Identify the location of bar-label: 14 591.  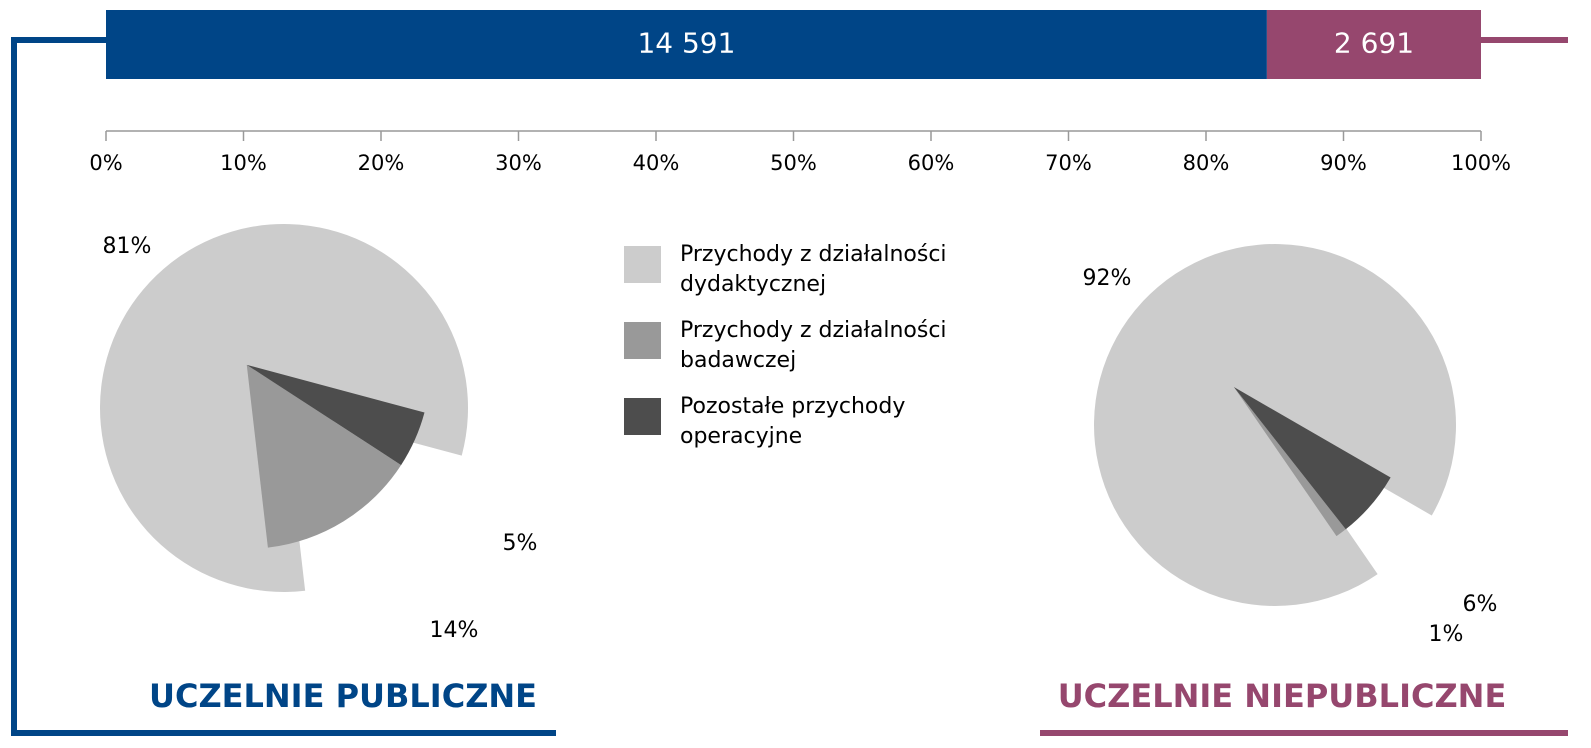
(686, 43).